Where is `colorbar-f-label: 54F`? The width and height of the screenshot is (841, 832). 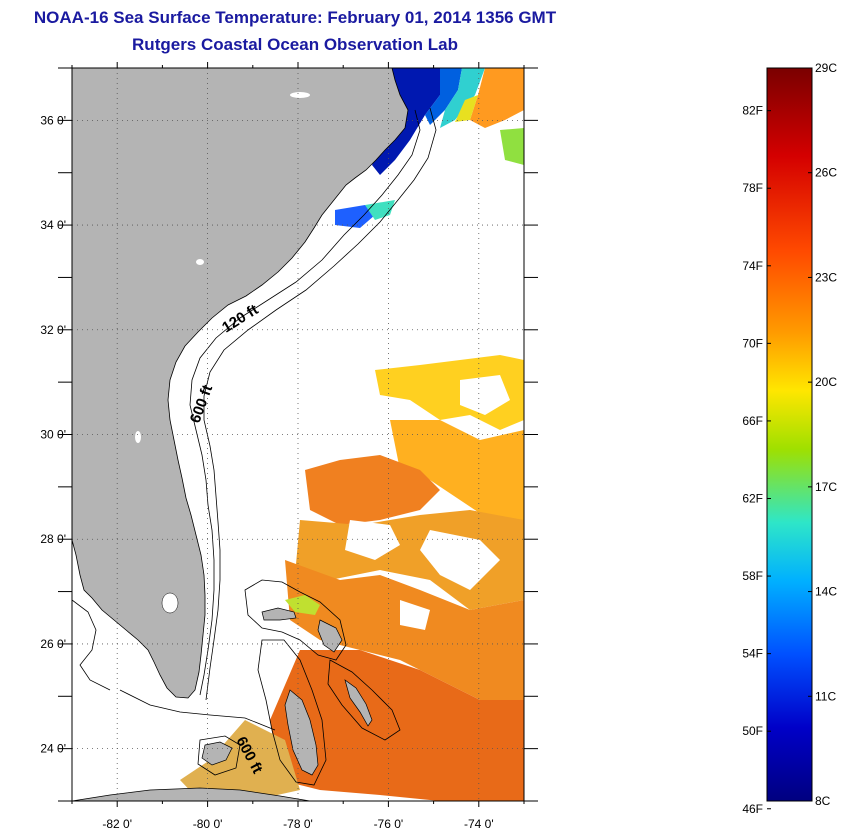 colorbar-f-label: 54F is located at coordinates (752, 654).